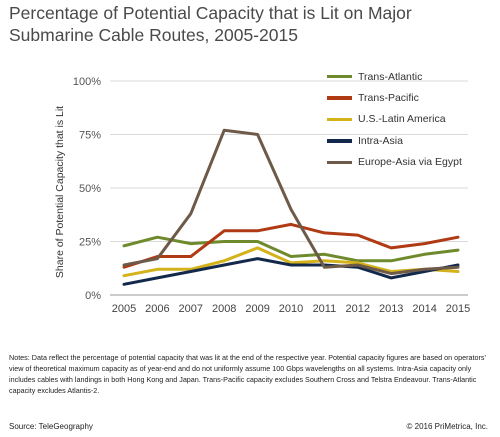  What do you see at coordinates (458, 309) in the screenshot?
I see `x-tick-label-2015: 2015` at bounding box center [458, 309].